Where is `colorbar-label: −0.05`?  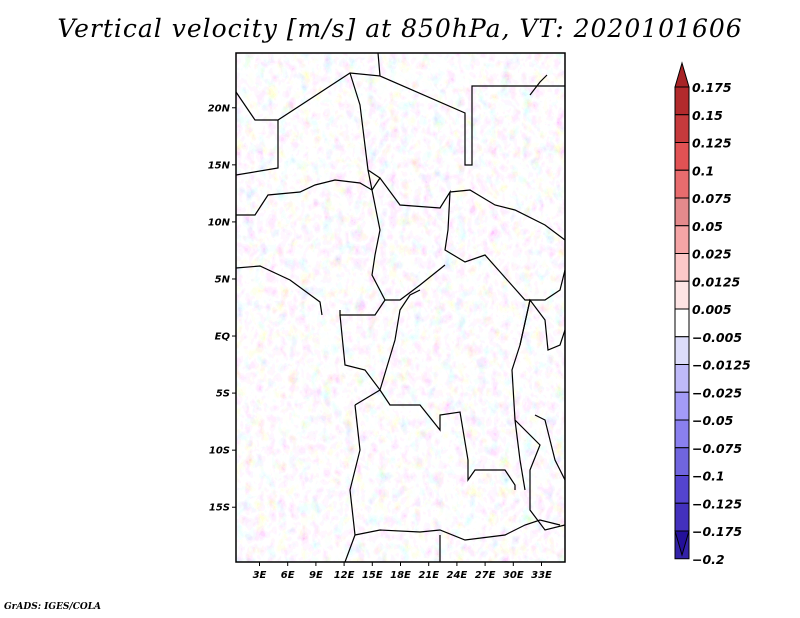 colorbar-label: −0.05 is located at coordinates (713, 420).